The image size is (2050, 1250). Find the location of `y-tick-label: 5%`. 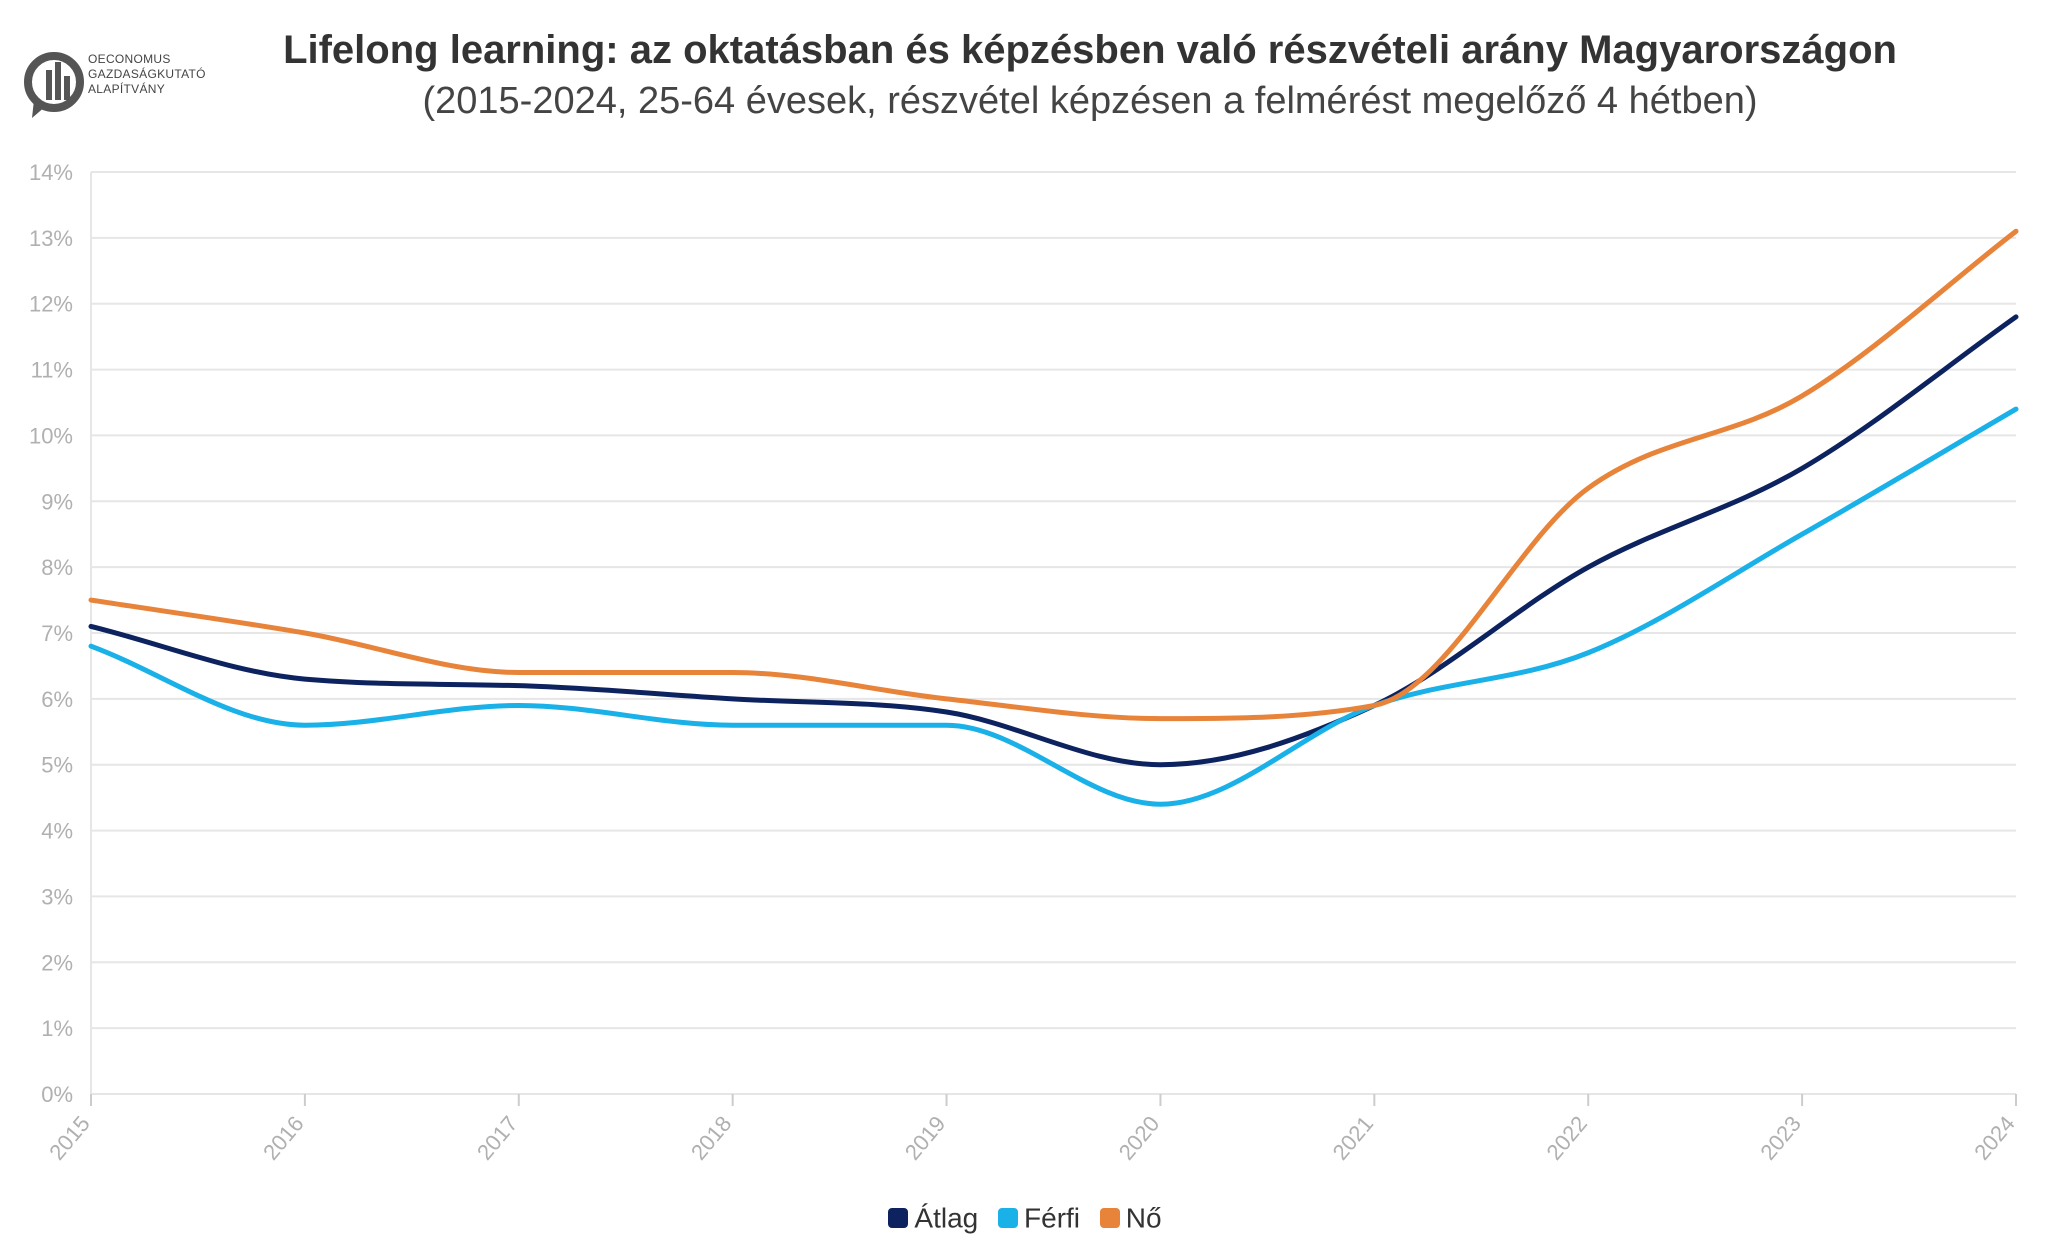

y-tick-label: 5% is located at coordinates (57, 765).